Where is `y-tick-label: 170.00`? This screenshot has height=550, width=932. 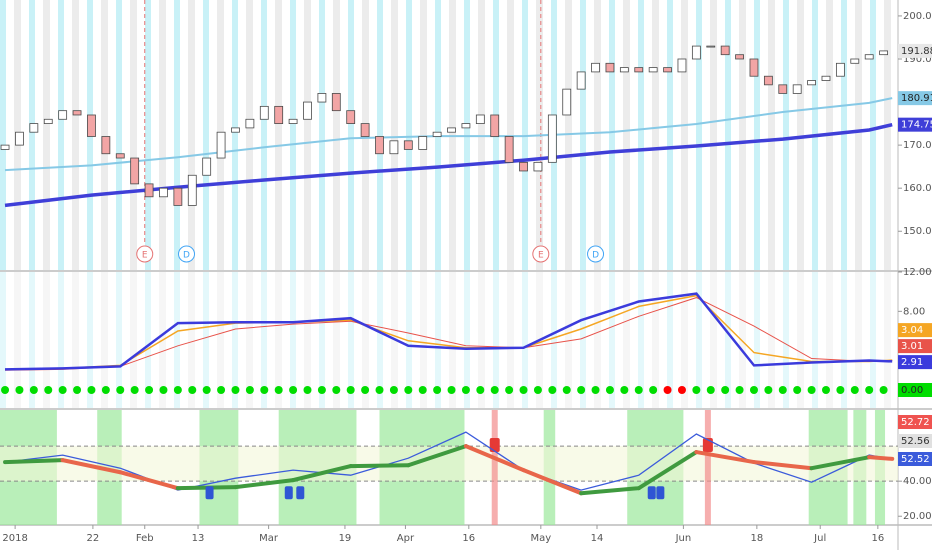 y-tick-label: 170.00 is located at coordinates (917, 145).